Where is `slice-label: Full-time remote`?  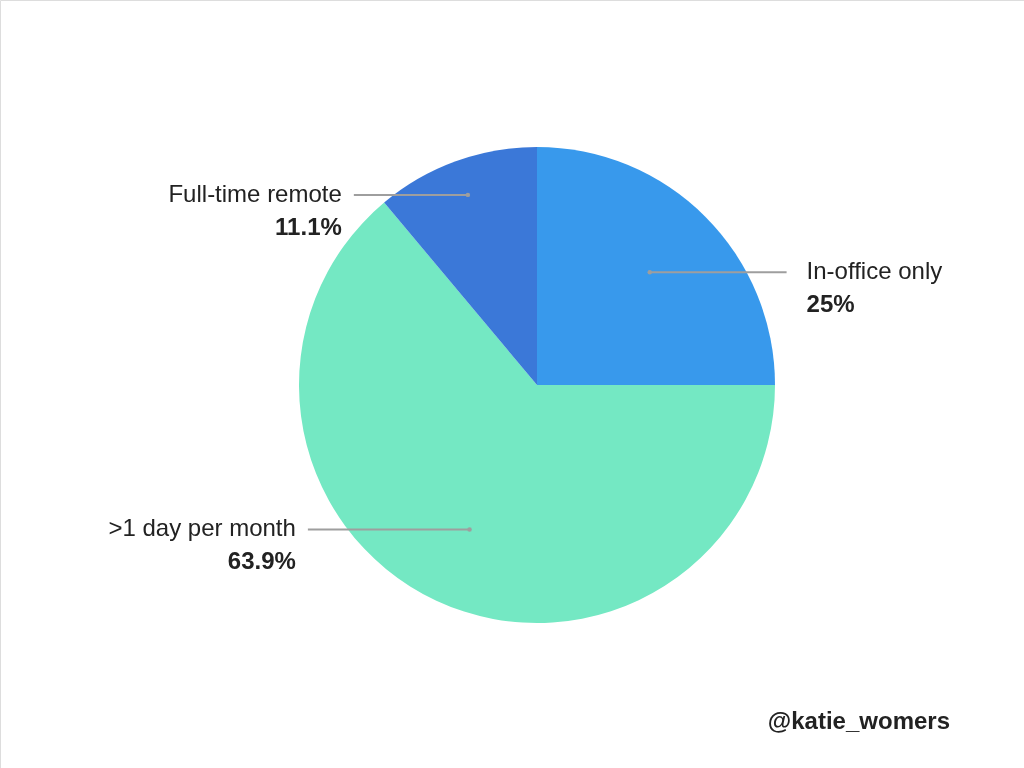 slice-label: Full-time remote is located at coordinates (255, 193).